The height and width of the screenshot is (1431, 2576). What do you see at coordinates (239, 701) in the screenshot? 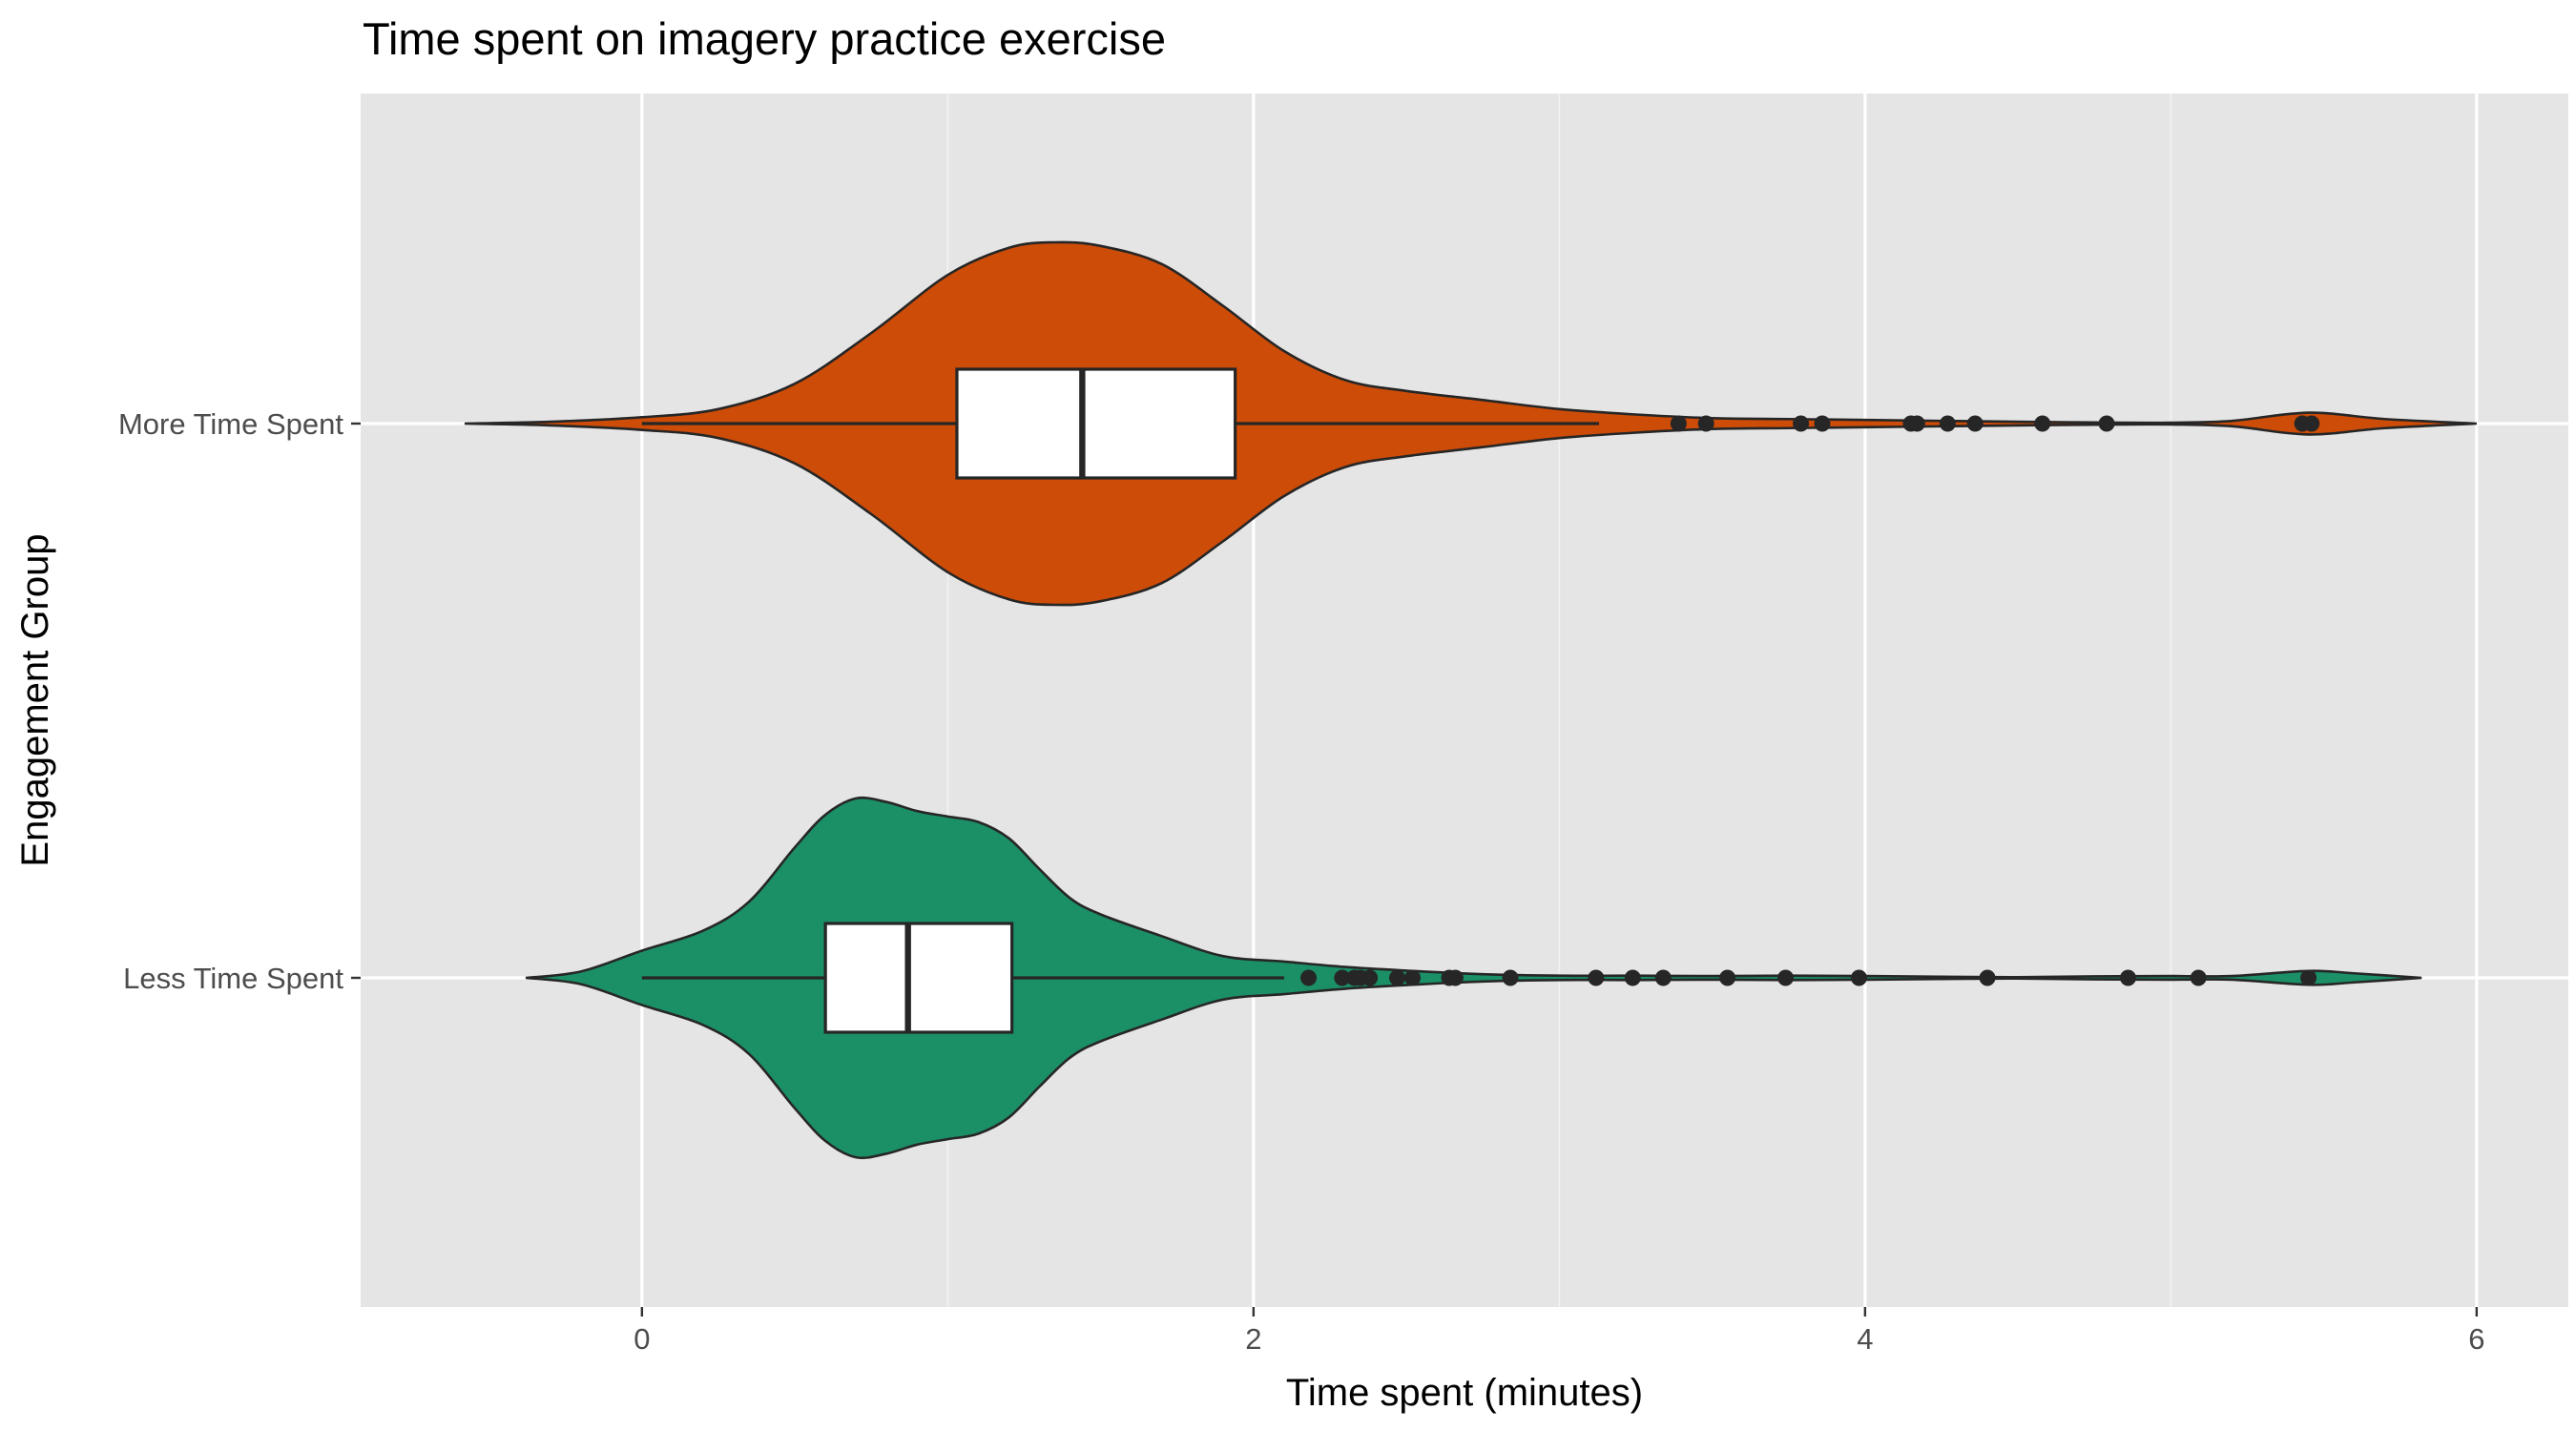
I see `y-axis: More Time Spent Less Time Spent` at bounding box center [239, 701].